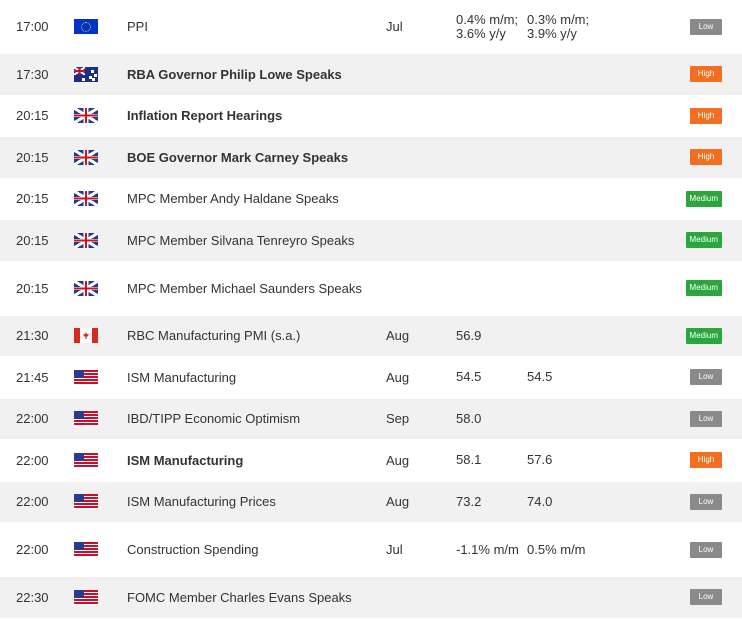  I want to click on event-row: 17:30 RBA Governor Philip Lowe Speaks High, so click(371, 75).